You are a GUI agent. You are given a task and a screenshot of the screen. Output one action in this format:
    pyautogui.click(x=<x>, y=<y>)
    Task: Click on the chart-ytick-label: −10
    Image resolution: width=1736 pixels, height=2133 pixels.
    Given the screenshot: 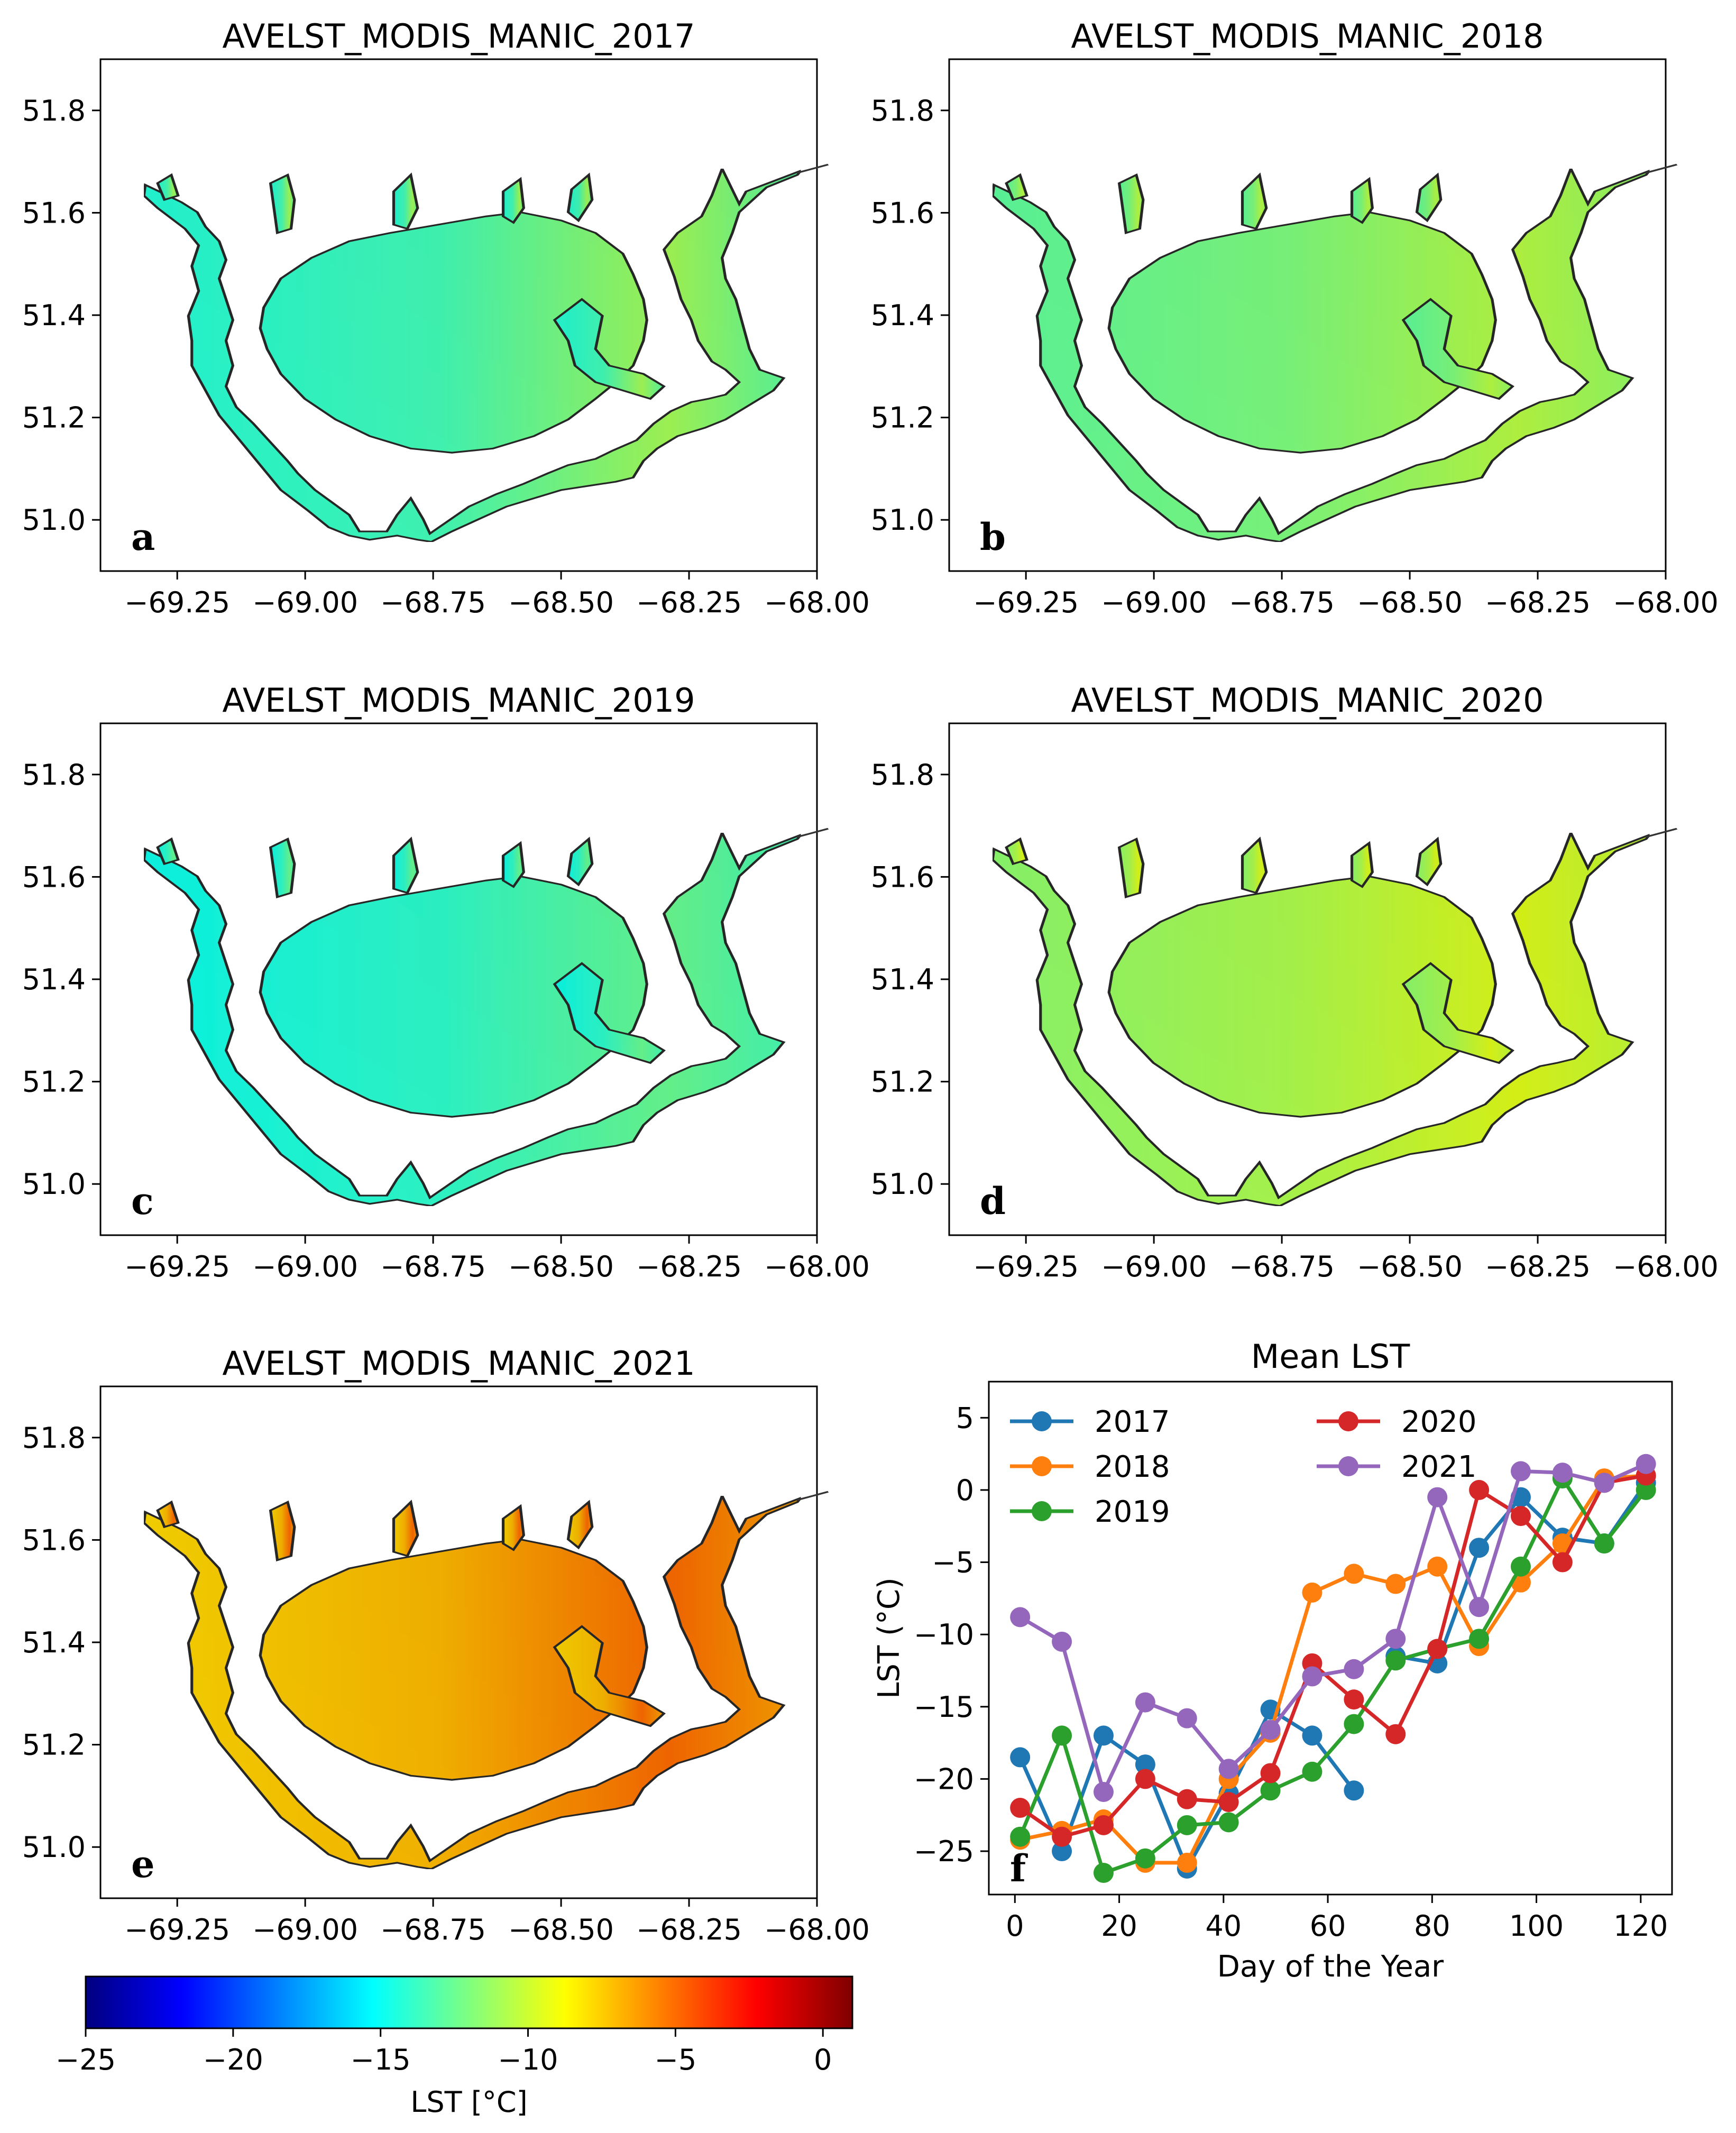 What is the action you would take?
    pyautogui.click(x=944, y=1634)
    